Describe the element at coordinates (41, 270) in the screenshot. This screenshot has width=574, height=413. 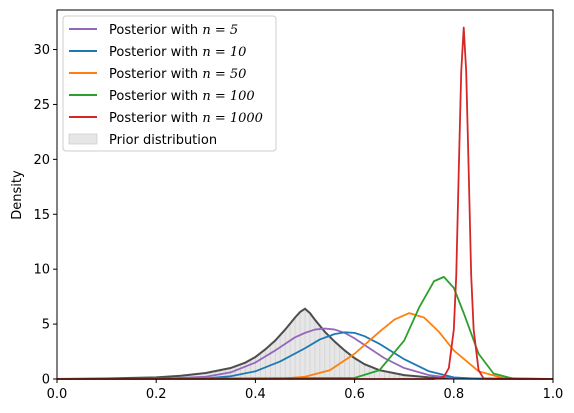
I see `y-tick-label: 10` at that location.